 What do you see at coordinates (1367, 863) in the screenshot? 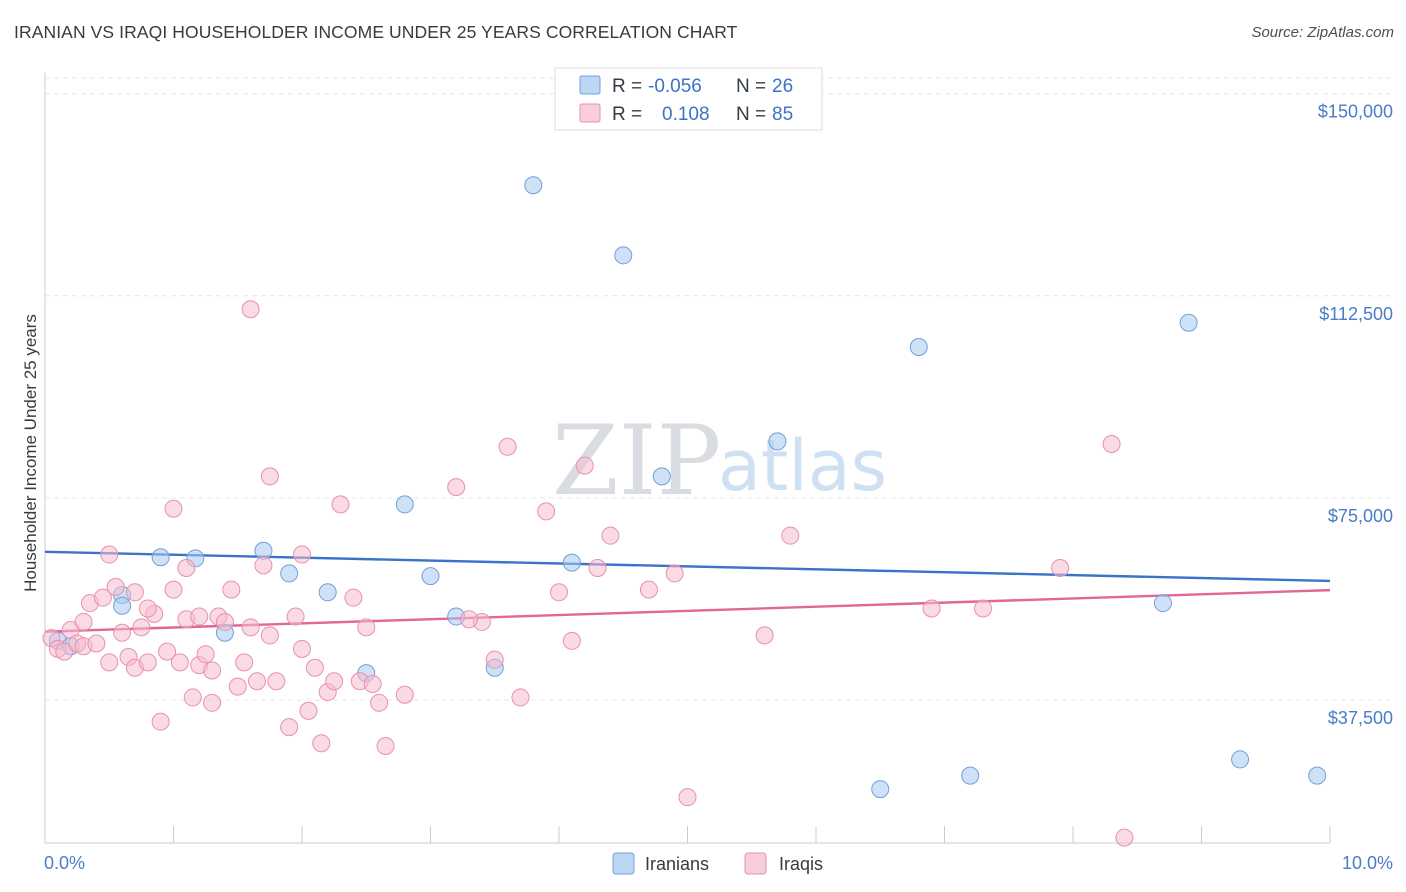
I see `x-tick-label-max: 10.0%` at bounding box center [1367, 863].